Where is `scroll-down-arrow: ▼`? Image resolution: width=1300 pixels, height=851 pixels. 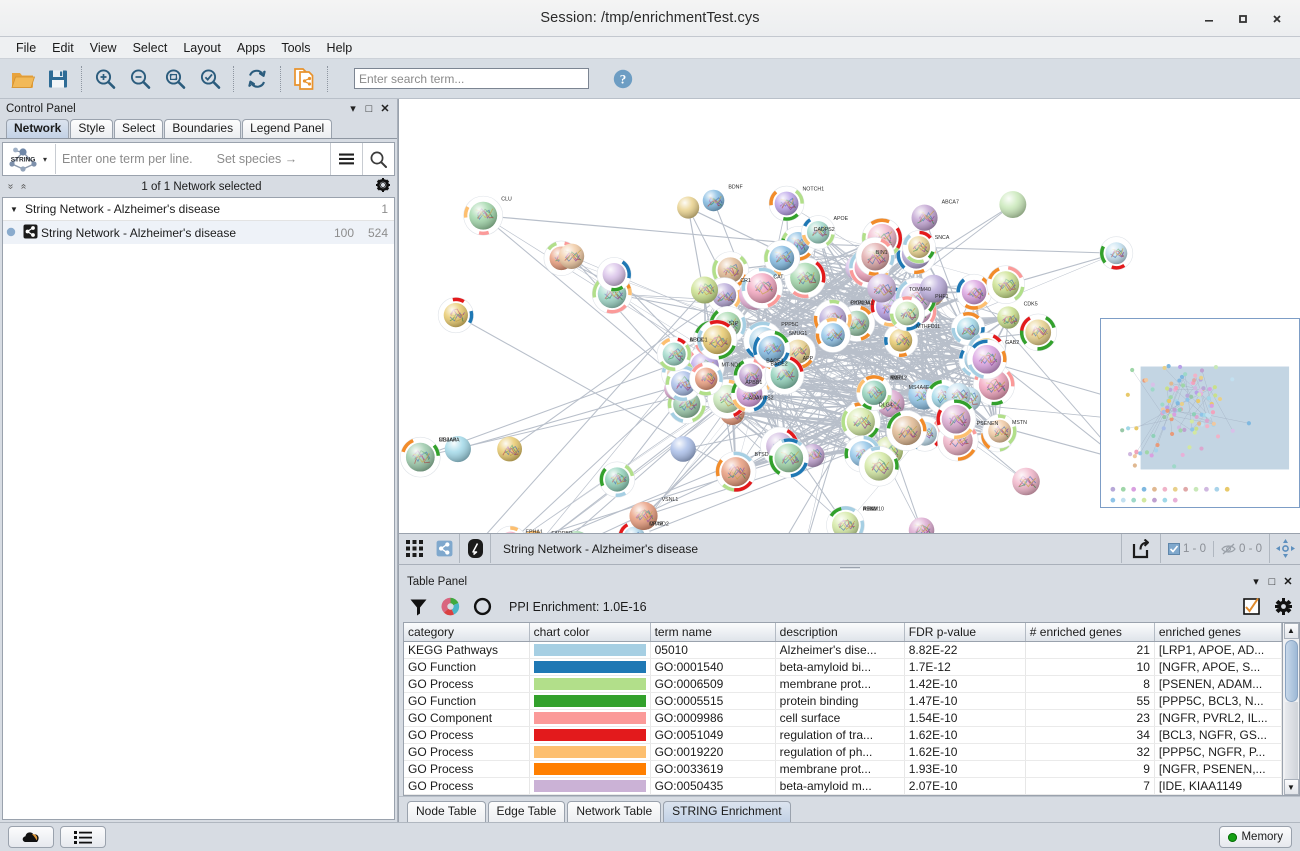 scroll-down-arrow: ▼ is located at coordinates (1291, 787).